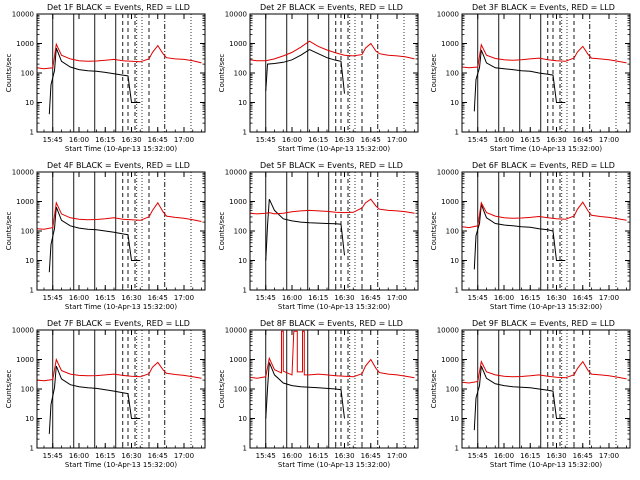 The height and width of the screenshot is (480, 640). Describe the element at coordinates (543, 7) in the screenshot. I see `panel-title: Det 3F BLACK = Events, RED = LLD` at that location.